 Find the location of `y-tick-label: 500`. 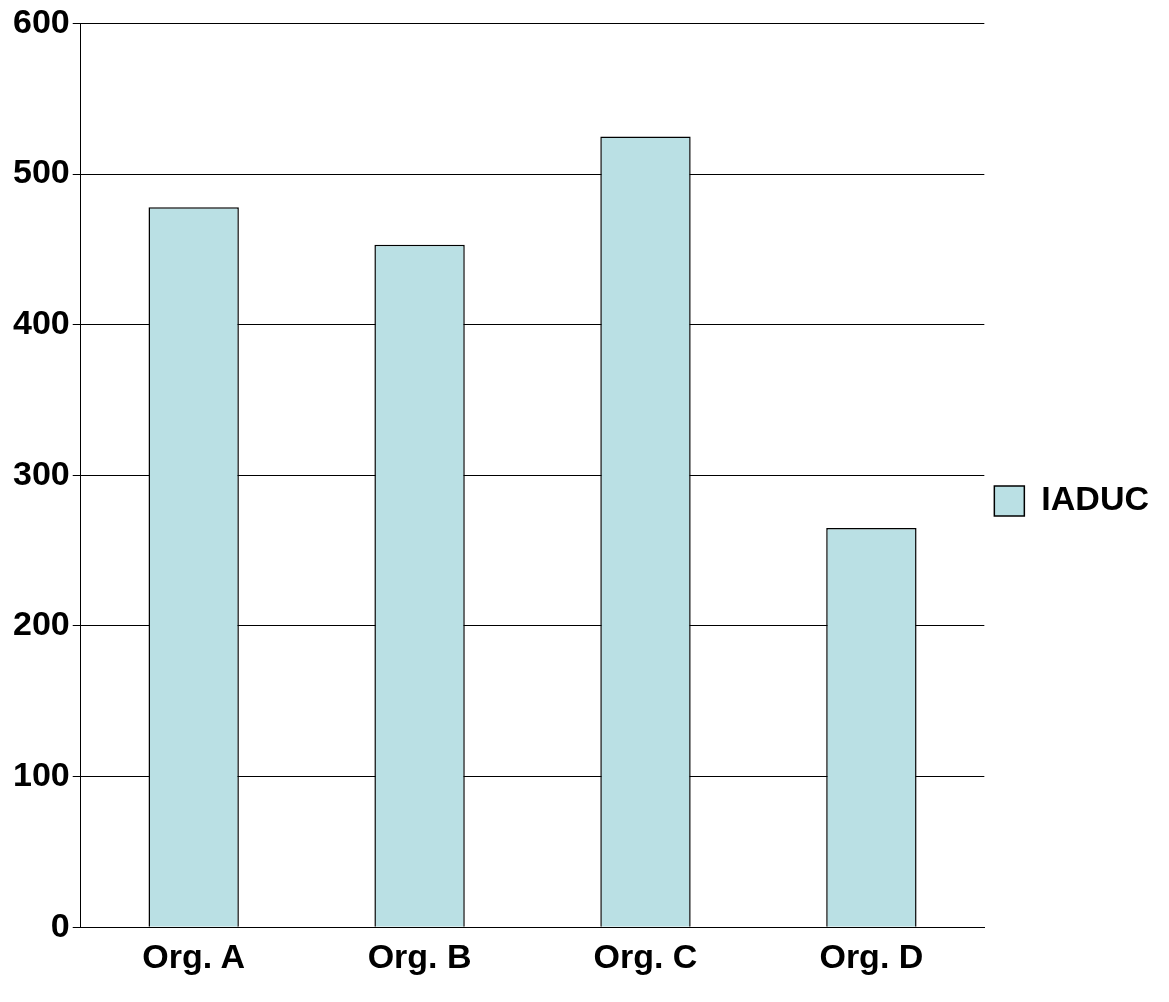

y-tick-label: 500 is located at coordinates (41, 171).